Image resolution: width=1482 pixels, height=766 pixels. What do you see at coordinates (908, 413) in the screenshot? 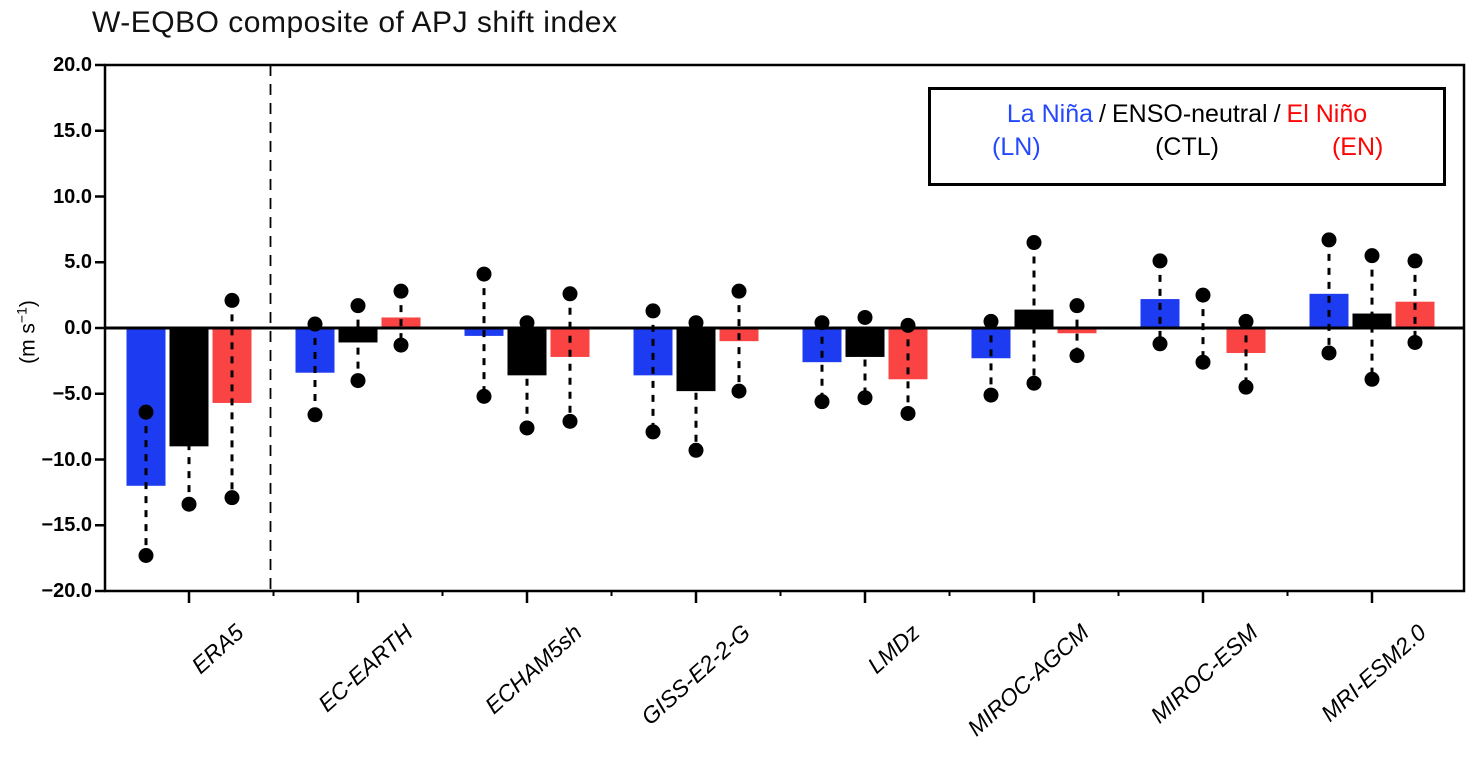
I see `whisker-dot-low-EN-LMDz` at bounding box center [908, 413].